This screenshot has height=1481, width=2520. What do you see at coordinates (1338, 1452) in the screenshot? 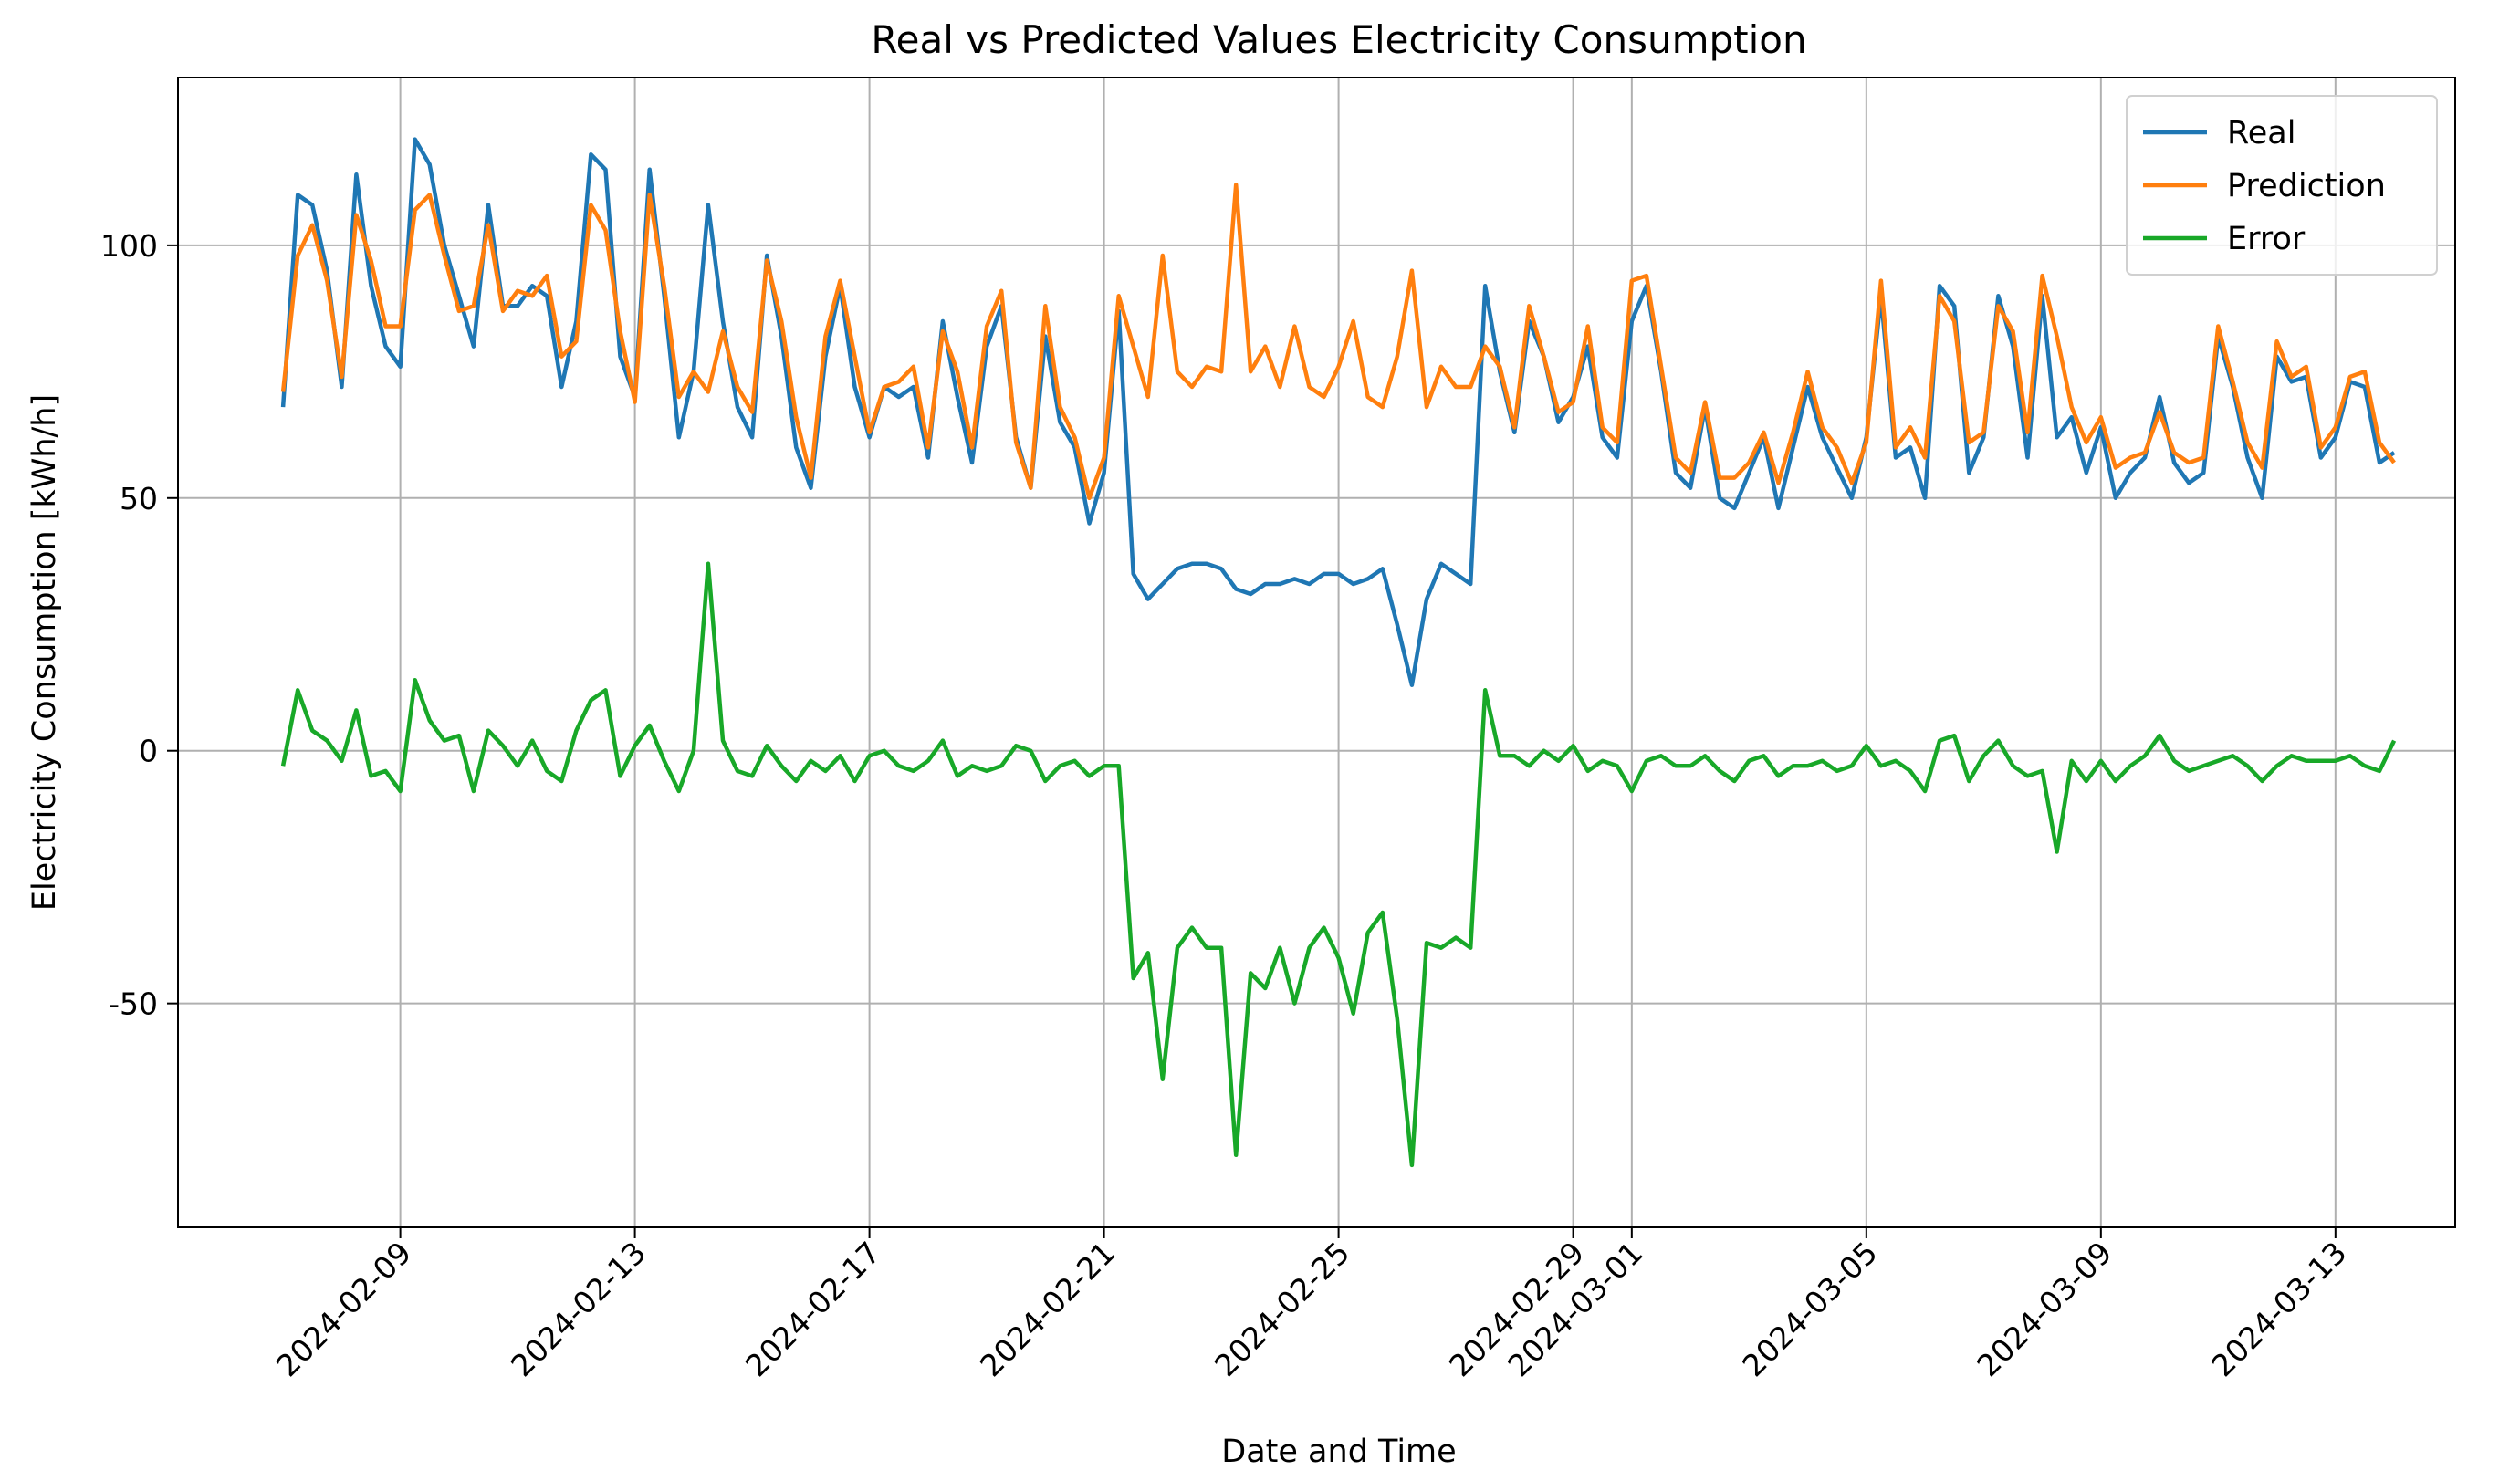
I see `x-axis-label: Date and Time` at bounding box center [1338, 1452].